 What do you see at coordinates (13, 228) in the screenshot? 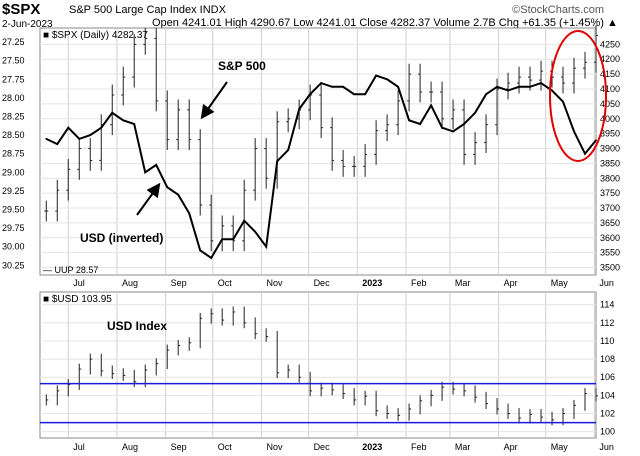
I see `left-axis-tick-label: 29.75` at bounding box center [13, 228].